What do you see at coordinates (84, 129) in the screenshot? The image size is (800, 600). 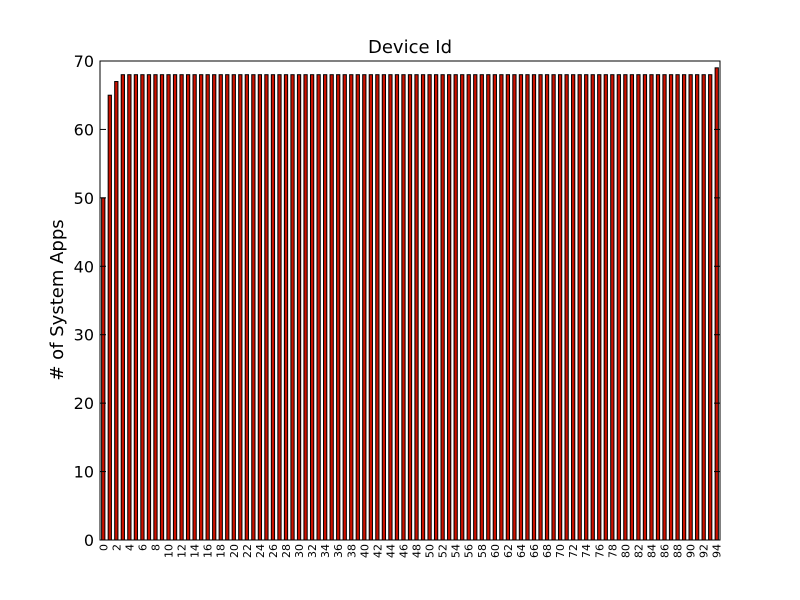 I see `y-tick-label: 60` at bounding box center [84, 129].